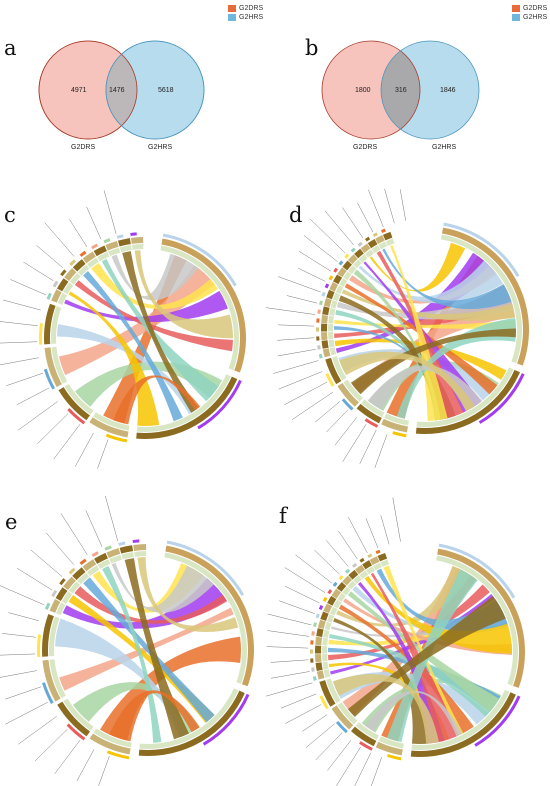  What do you see at coordinates (79, 90) in the screenshot?
I see `venn-count-left: 4971` at bounding box center [79, 90].